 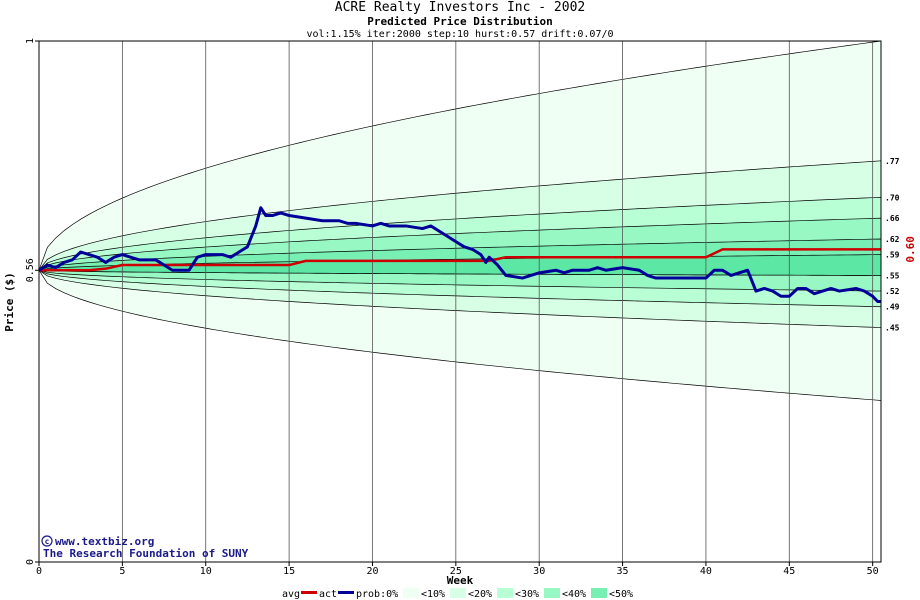 I want to click on copyright-icon, so click(x=47, y=541).